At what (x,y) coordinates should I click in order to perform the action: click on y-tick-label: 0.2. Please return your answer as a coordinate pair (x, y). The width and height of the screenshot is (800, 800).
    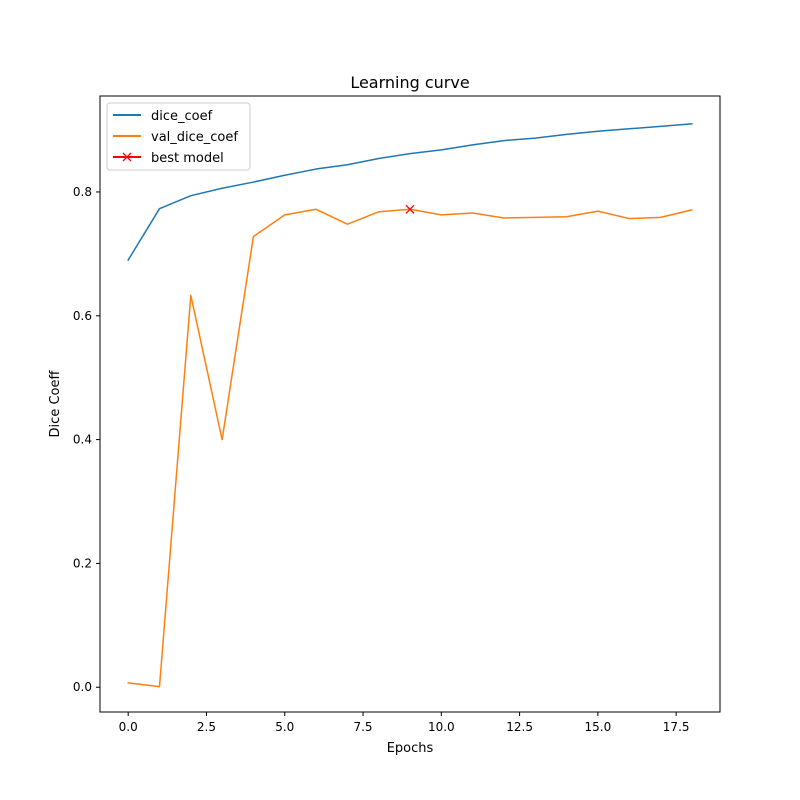
    Looking at the image, I should click on (82, 563).